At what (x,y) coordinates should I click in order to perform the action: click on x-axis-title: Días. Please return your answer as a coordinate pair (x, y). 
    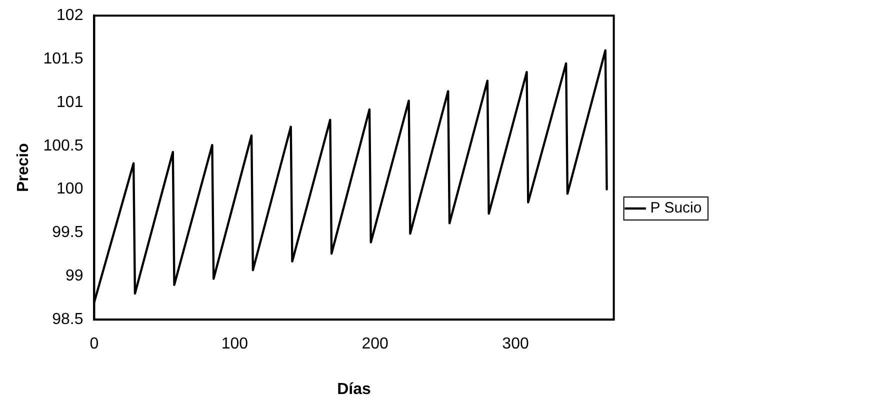
    Looking at the image, I should click on (354, 389).